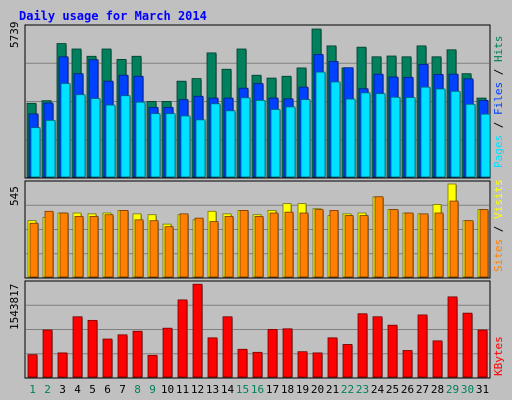  I want to click on kbytes-max-label: 1543817, so click(14, 307).